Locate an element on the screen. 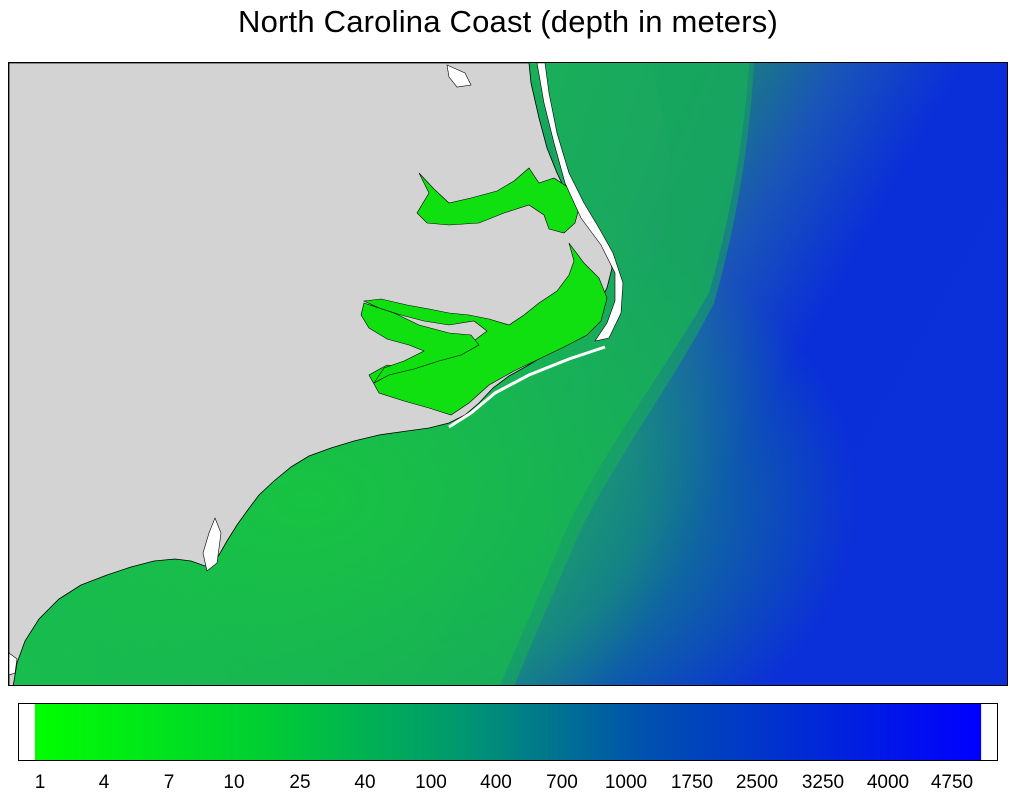  tick-label: 4750 is located at coordinates (952, 782).